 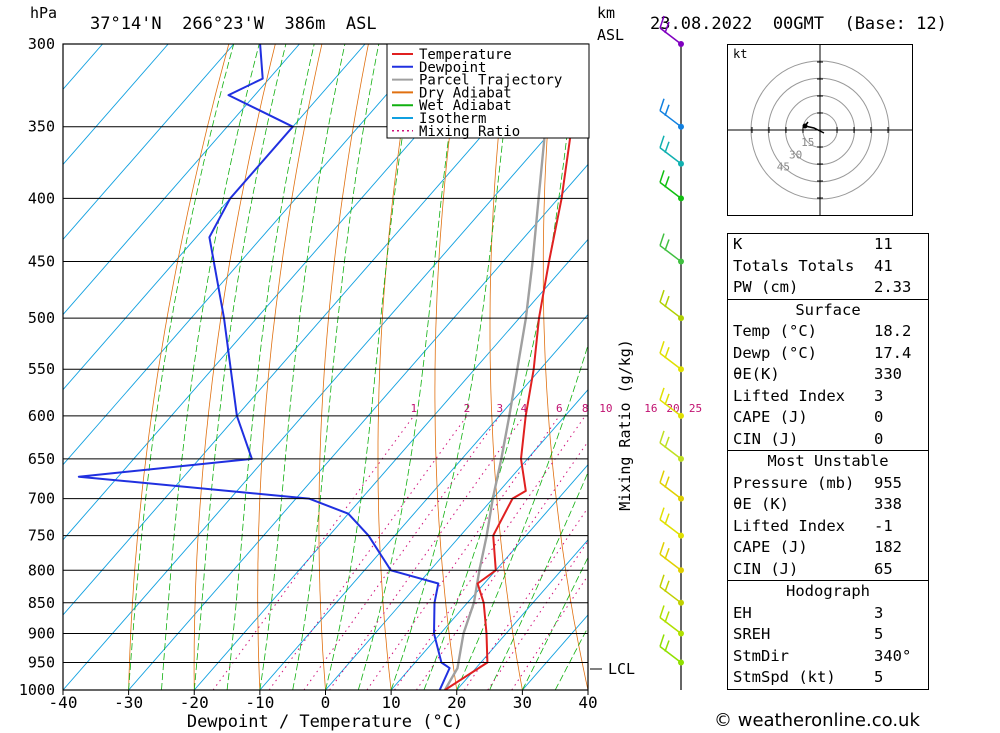 I want to click on mixing-ratio-label: 4, so click(x=524, y=408).